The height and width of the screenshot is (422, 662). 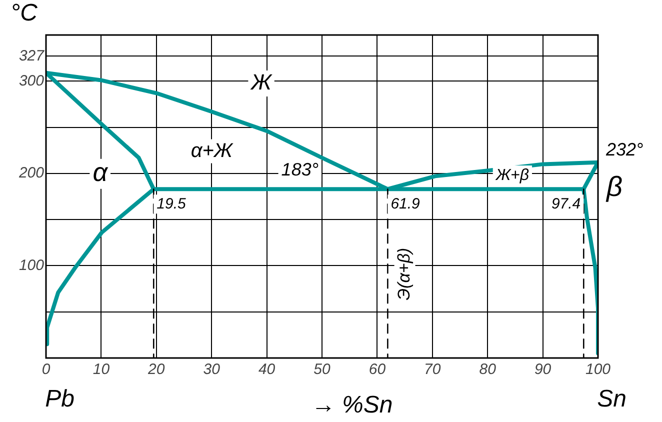 I want to click on x-tick-label: 20, so click(x=156, y=369).